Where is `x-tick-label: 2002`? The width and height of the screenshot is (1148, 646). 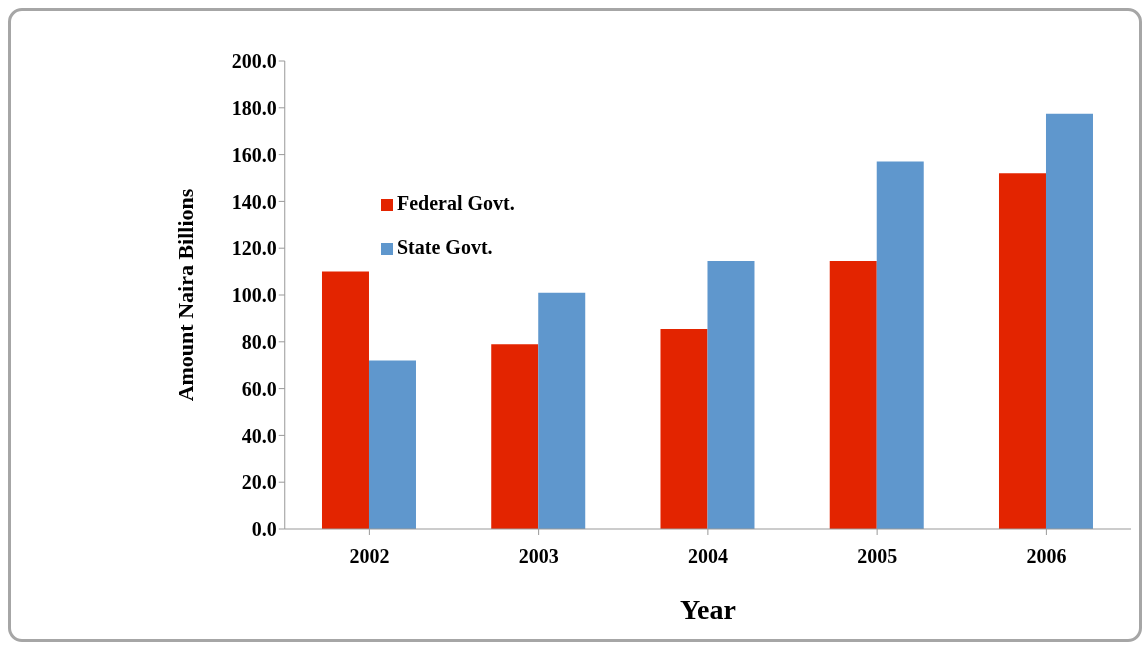 x-tick-label: 2002 is located at coordinates (369, 556).